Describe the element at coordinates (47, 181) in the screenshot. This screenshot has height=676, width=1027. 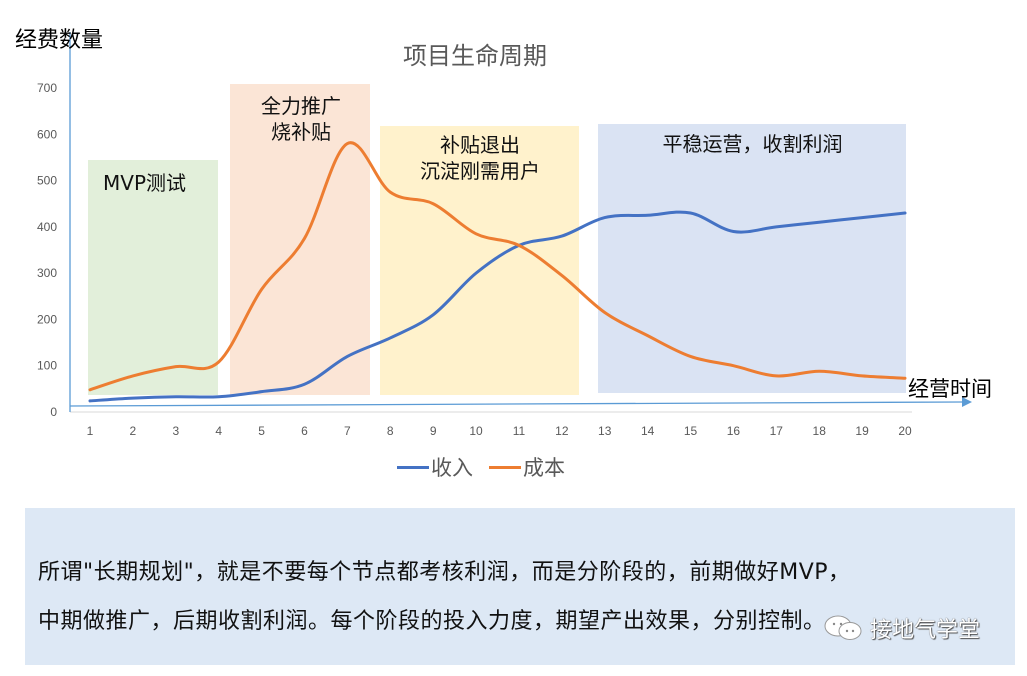
I see `y-tick-label: 500` at that location.